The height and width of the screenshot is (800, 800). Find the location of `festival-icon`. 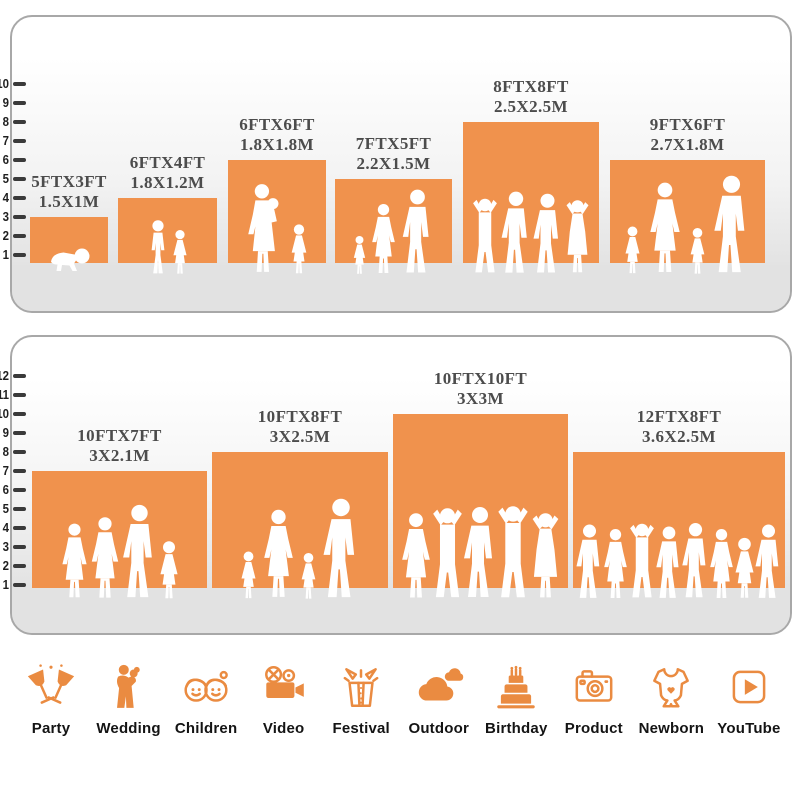

festival-icon is located at coordinates (361, 687).